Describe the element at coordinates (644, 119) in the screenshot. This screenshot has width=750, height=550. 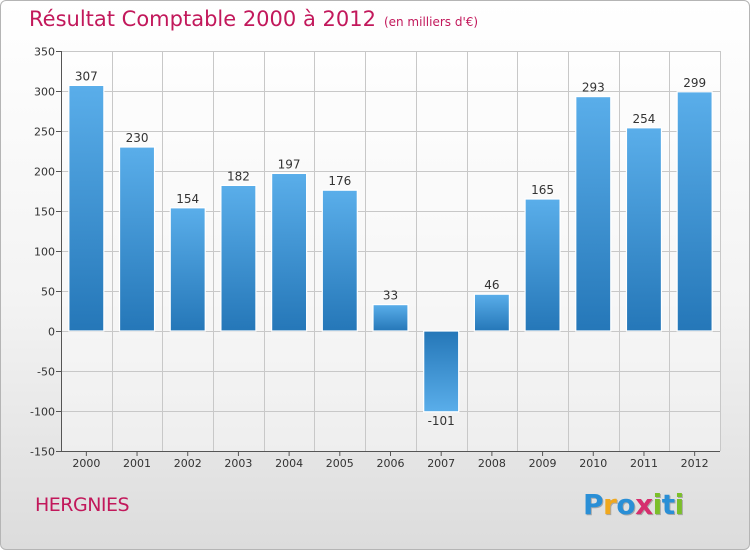
I see `data-label: 254` at that location.